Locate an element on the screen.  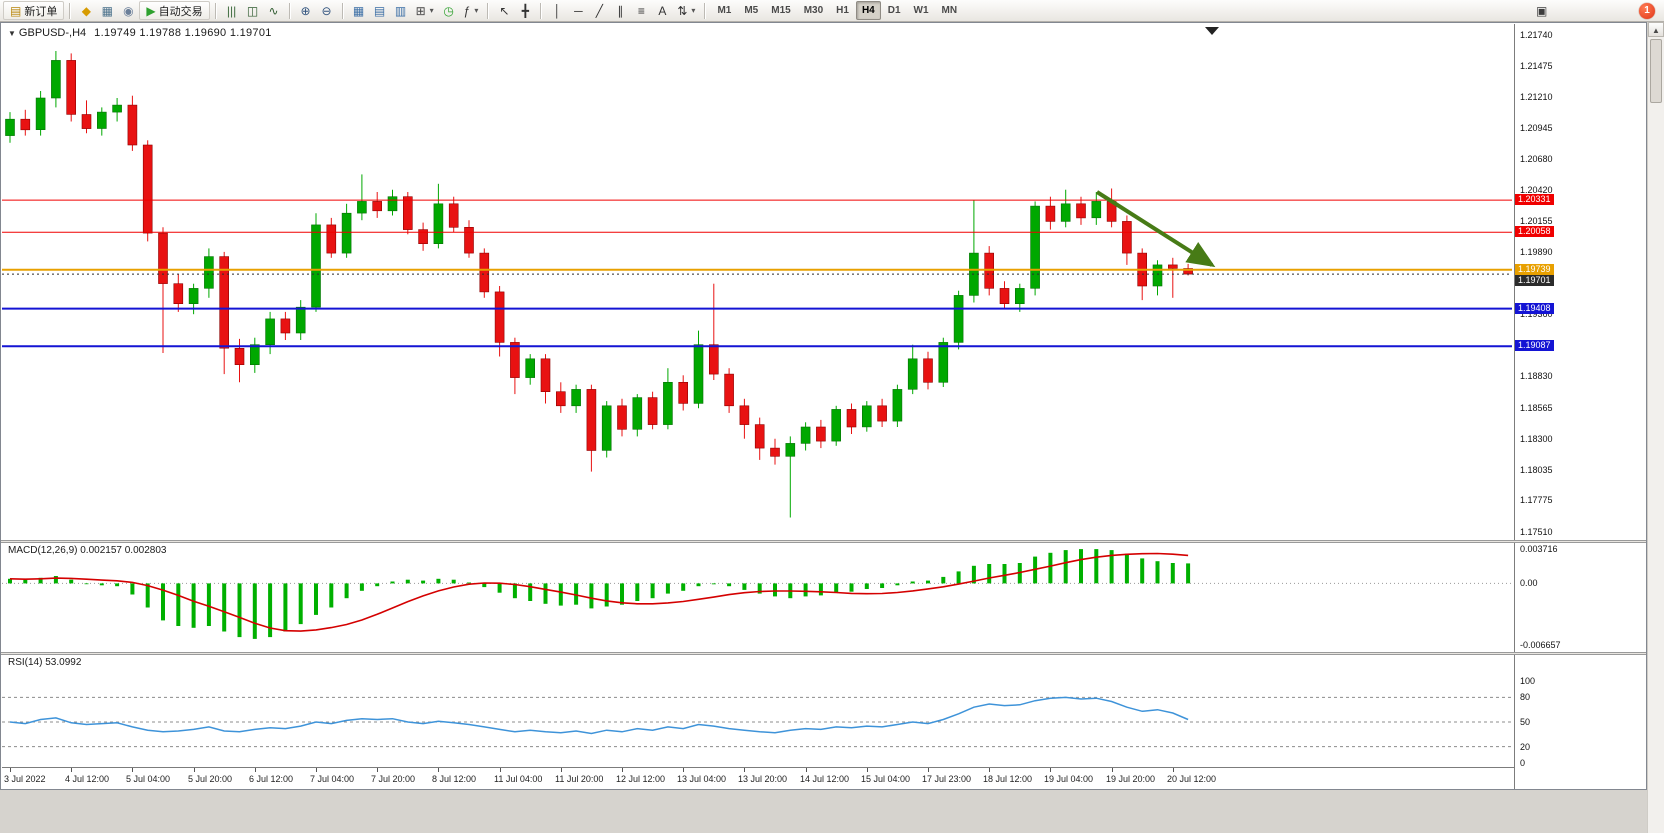
timeframe-m5-button: M5 is located at coordinates (751, 10).